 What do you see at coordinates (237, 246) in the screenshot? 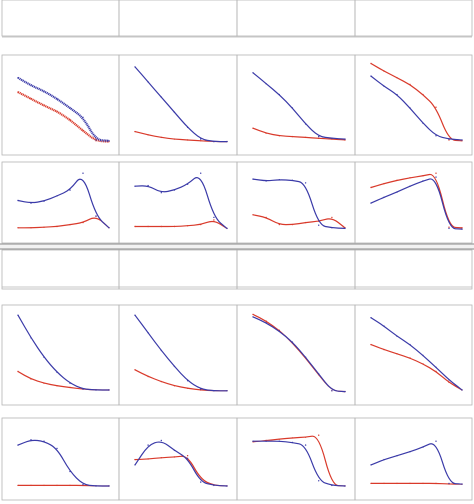
I see `section-separator` at bounding box center [237, 246].